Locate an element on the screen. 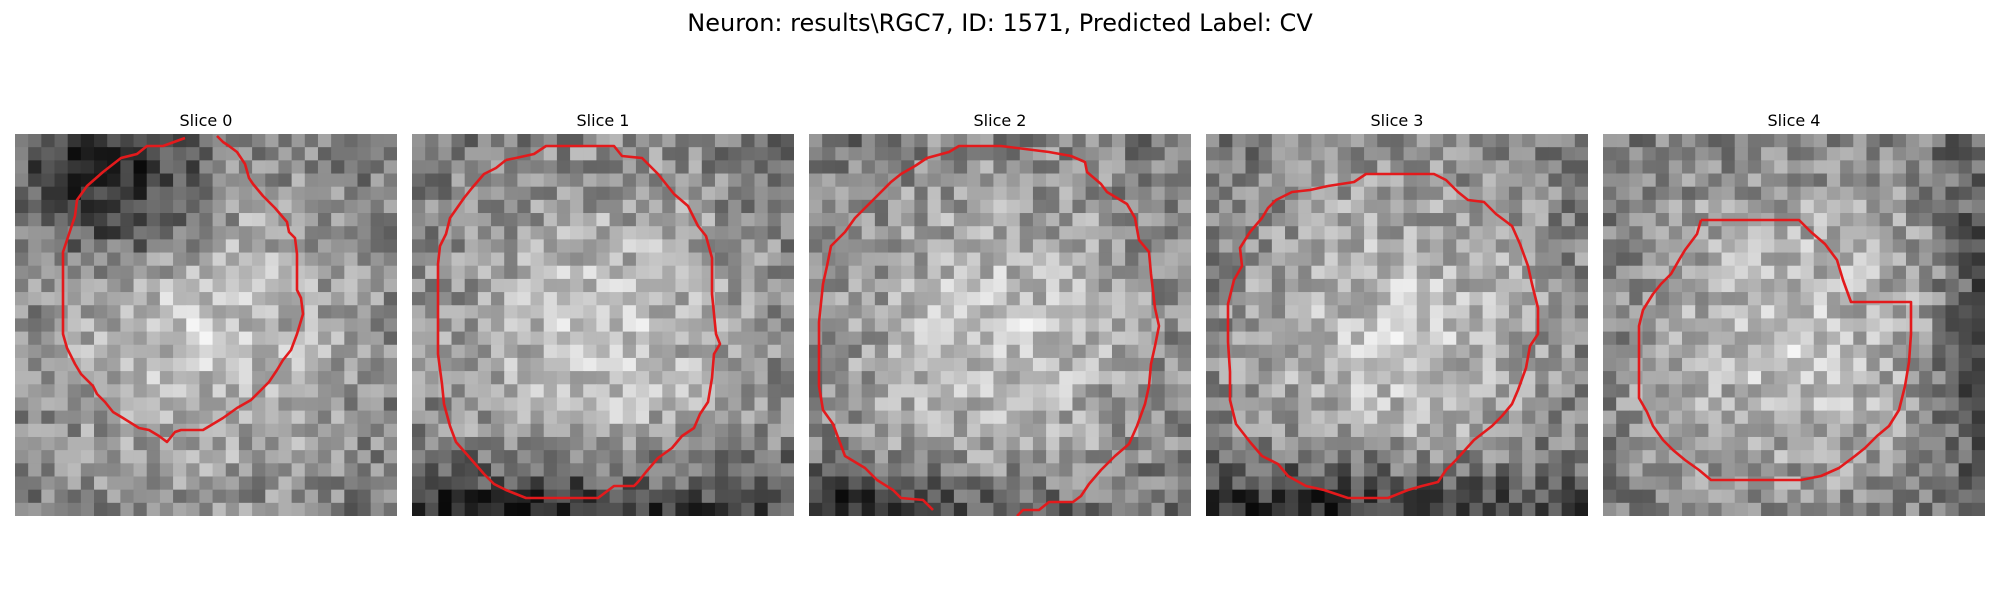 The image size is (2000, 600). slice-panel-2: Slice 2 is located at coordinates (1000, 313).